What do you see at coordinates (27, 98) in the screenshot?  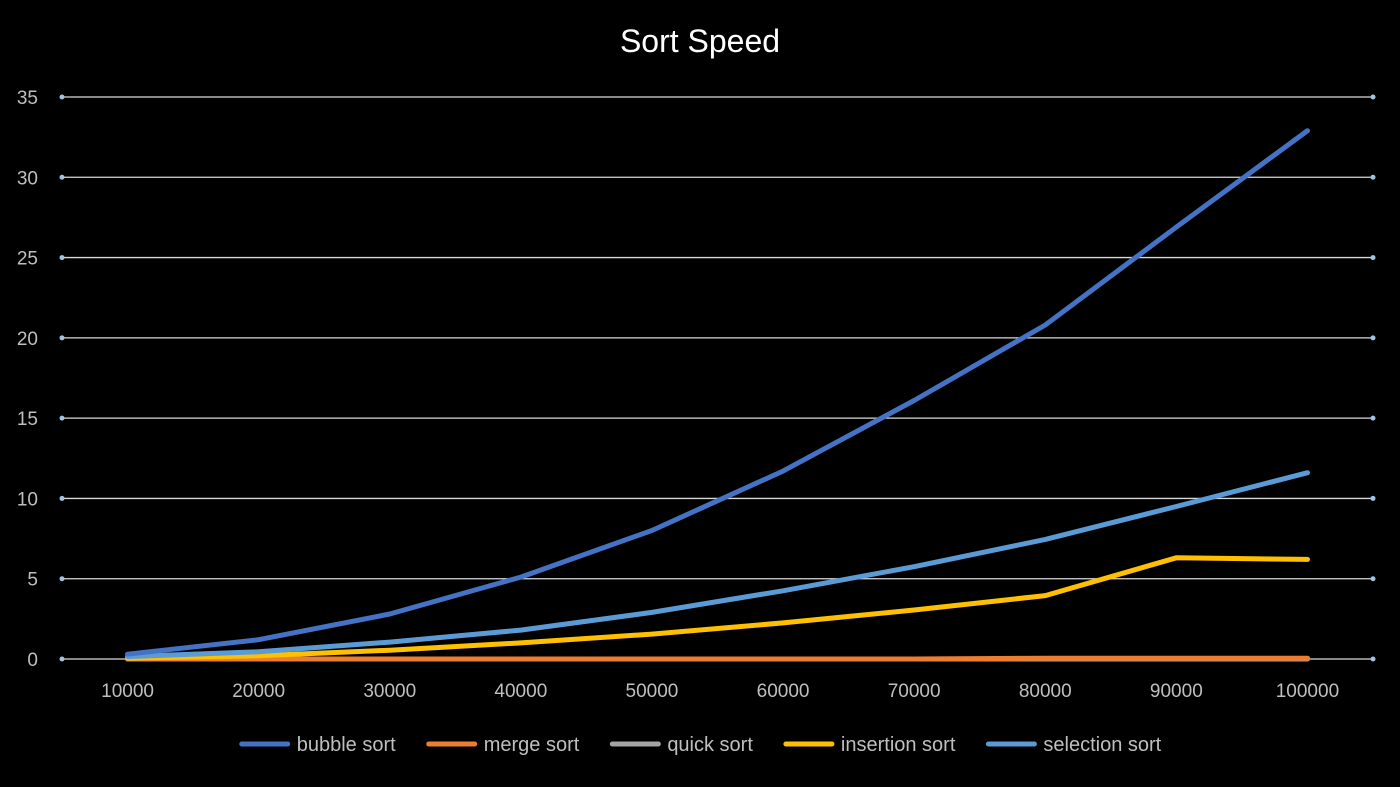 I see `y-tick-label: 35` at bounding box center [27, 98].